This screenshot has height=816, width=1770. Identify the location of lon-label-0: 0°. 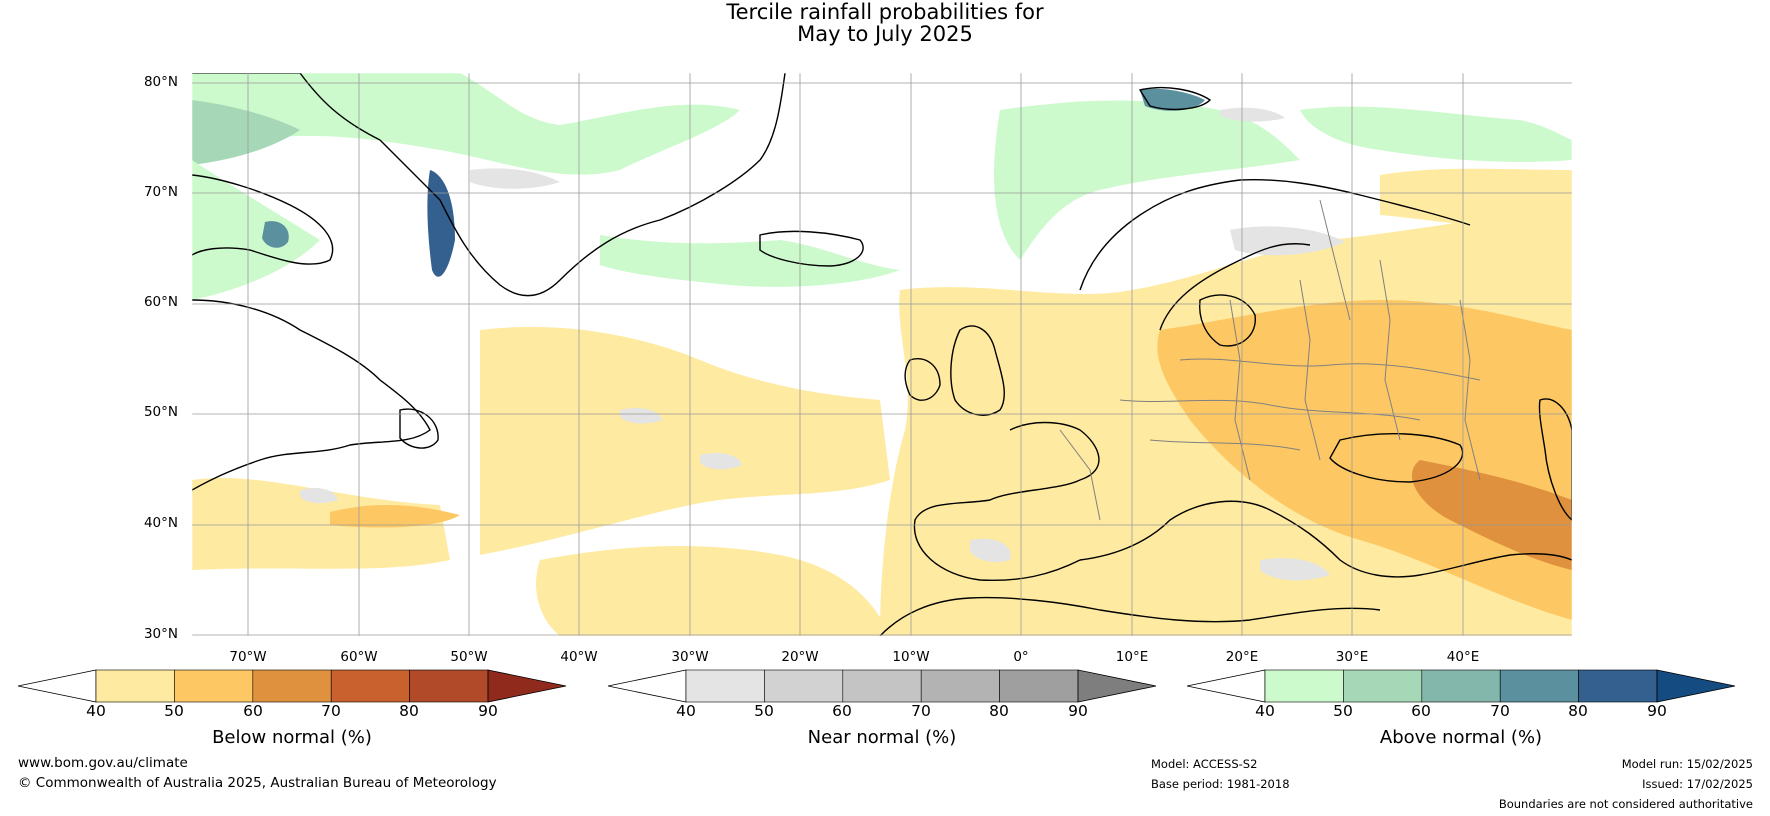
(1021, 657).